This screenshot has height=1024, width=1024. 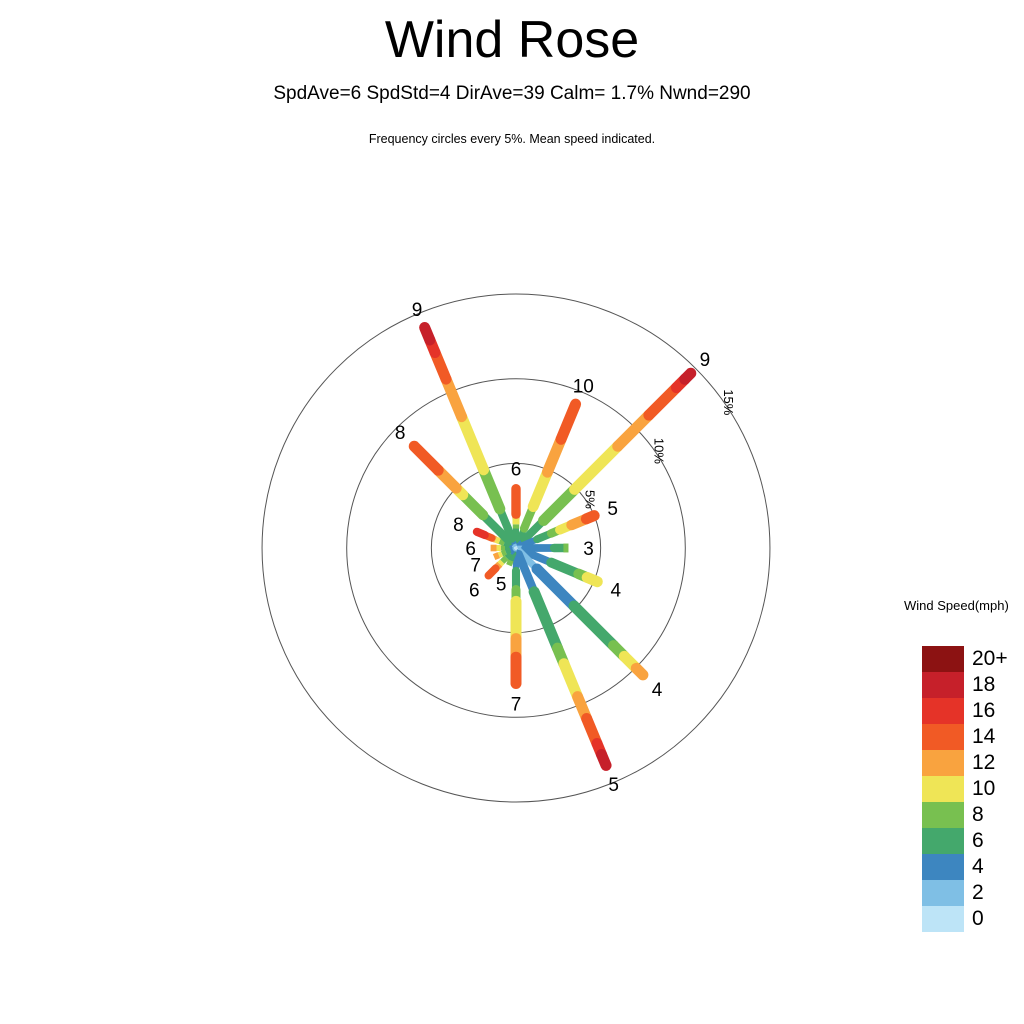 What do you see at coordinates (978, 866) in the screenshot?
I see `legend-label: 4` at bounding box center [978, 866].